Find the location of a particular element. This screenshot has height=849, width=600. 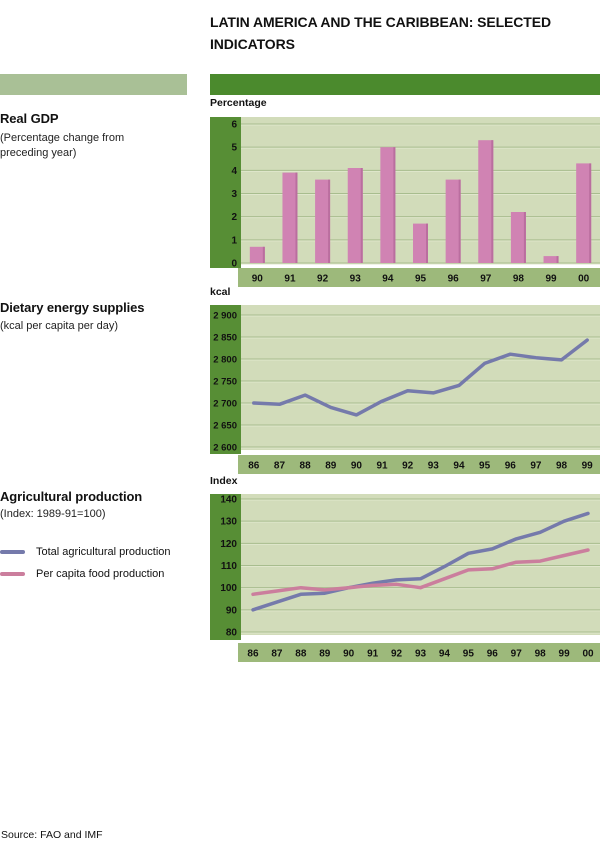

dietary-energy-supplies-xtick: 94 is located at coordinates (459, 466).